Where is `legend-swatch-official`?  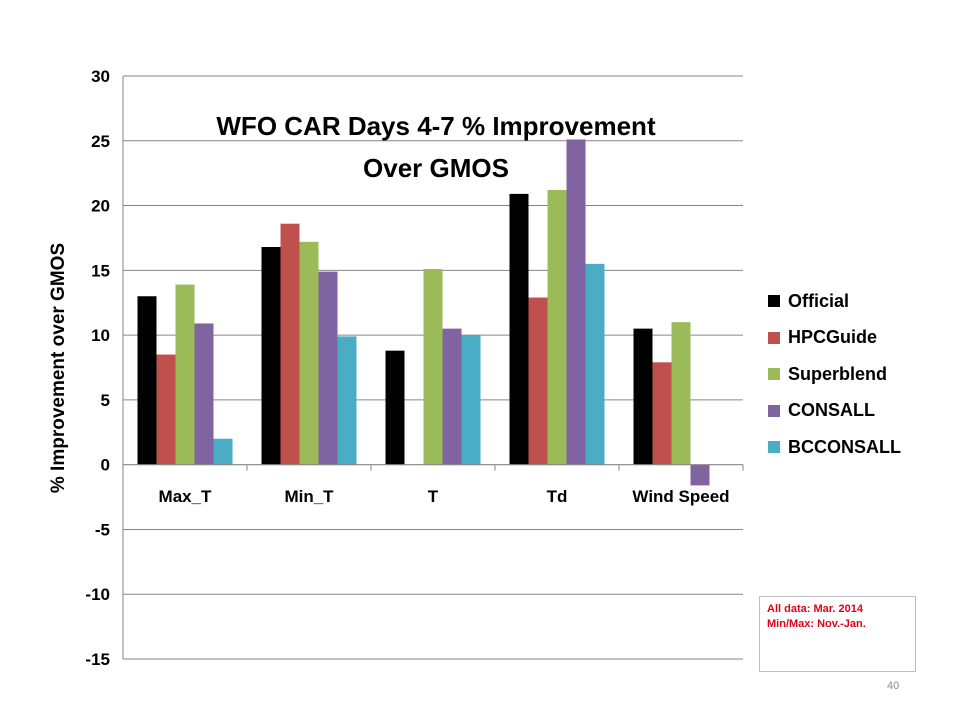 legend-swatch-official is located at coordinates (774, 301).